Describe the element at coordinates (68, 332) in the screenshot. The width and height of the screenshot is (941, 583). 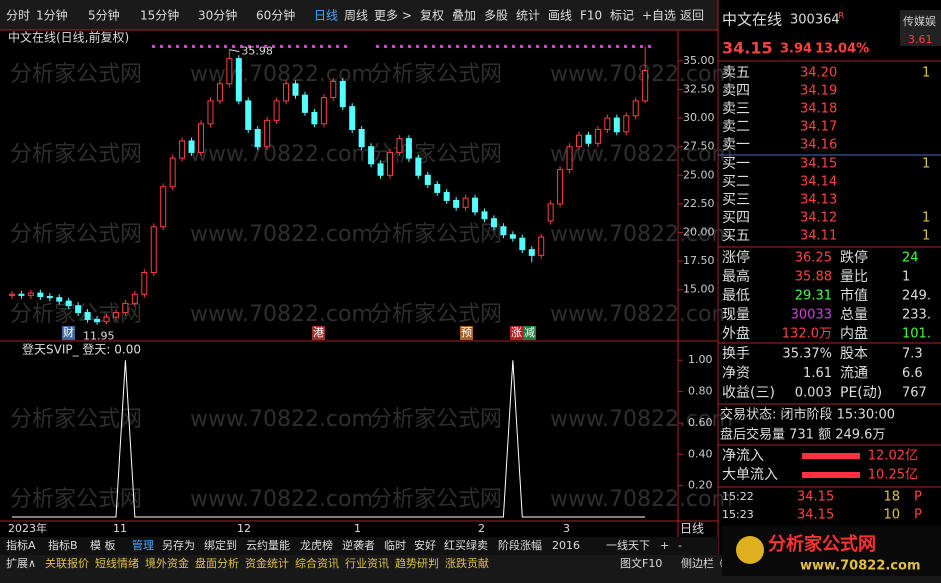
I see `event-tag: 财` at that location.